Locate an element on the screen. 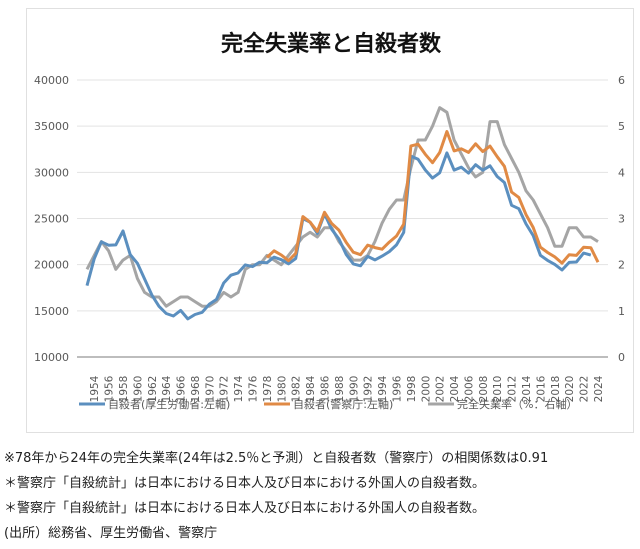  x-tick-label: 2004 is located at coordinates (455, 388).